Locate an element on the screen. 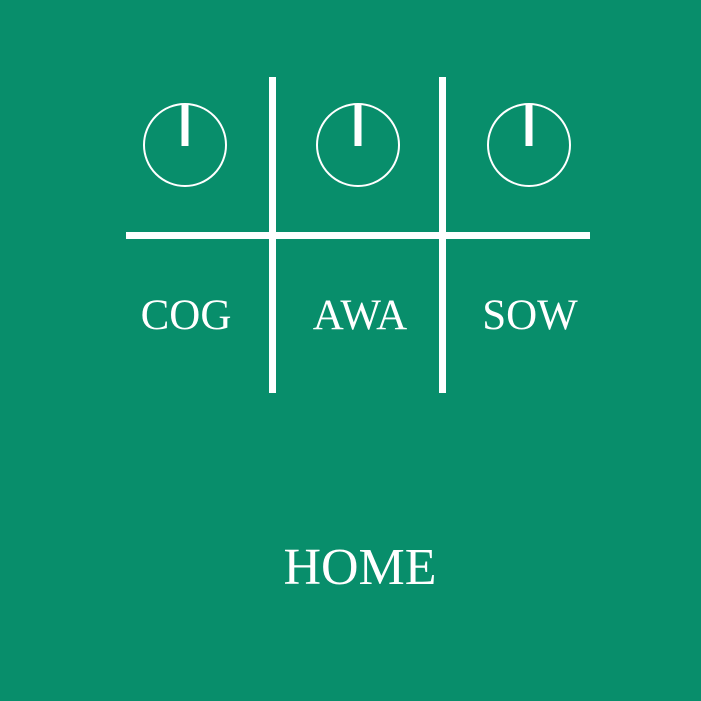 The image size is (701, 701). power-button-cog is located at coordinates (185, 145).